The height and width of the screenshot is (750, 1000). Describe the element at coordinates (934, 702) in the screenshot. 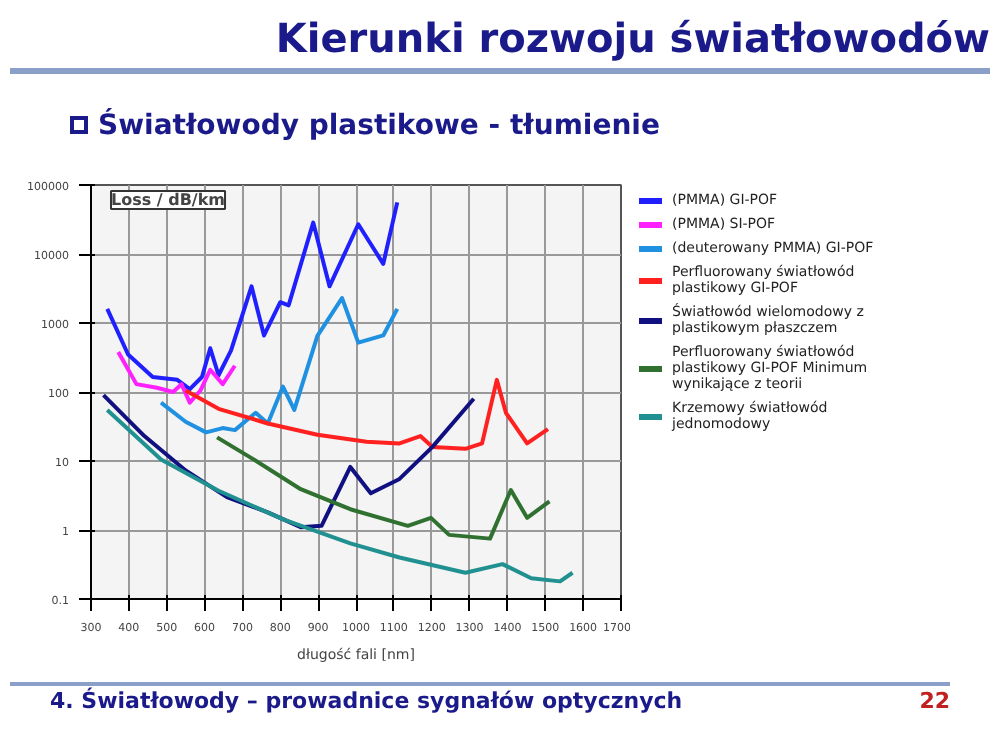

I see `text: 22` at that location.